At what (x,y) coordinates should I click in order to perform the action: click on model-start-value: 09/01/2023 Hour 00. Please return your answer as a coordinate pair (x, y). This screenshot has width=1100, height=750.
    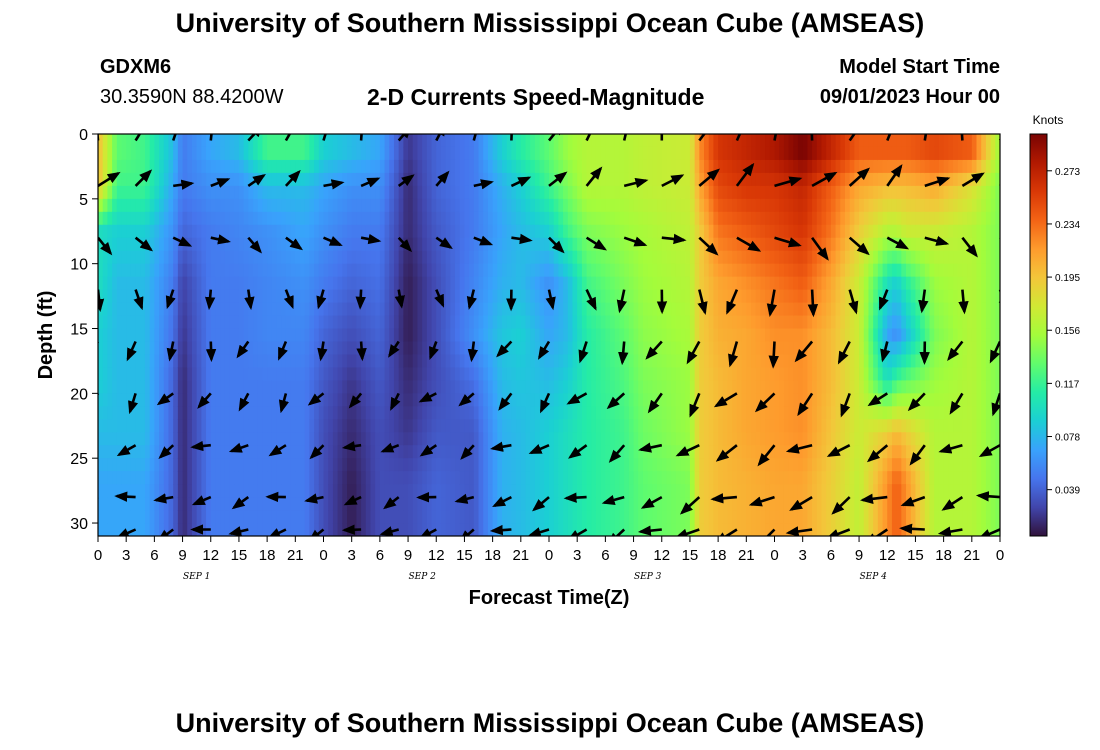
    Looking at the image, I should click on (909, 97).